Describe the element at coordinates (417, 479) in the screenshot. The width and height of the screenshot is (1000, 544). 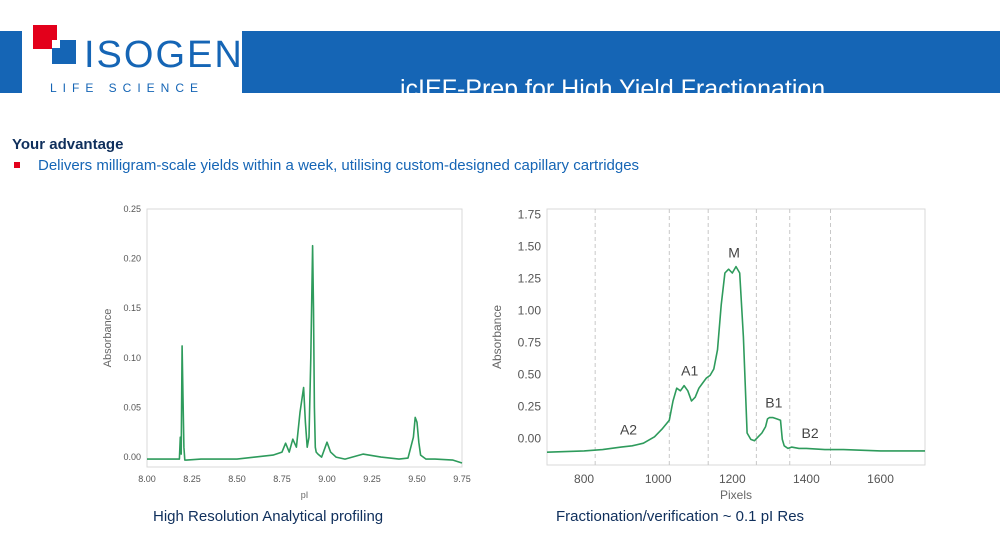
I see `x-tick-label: 9.50` at that location.